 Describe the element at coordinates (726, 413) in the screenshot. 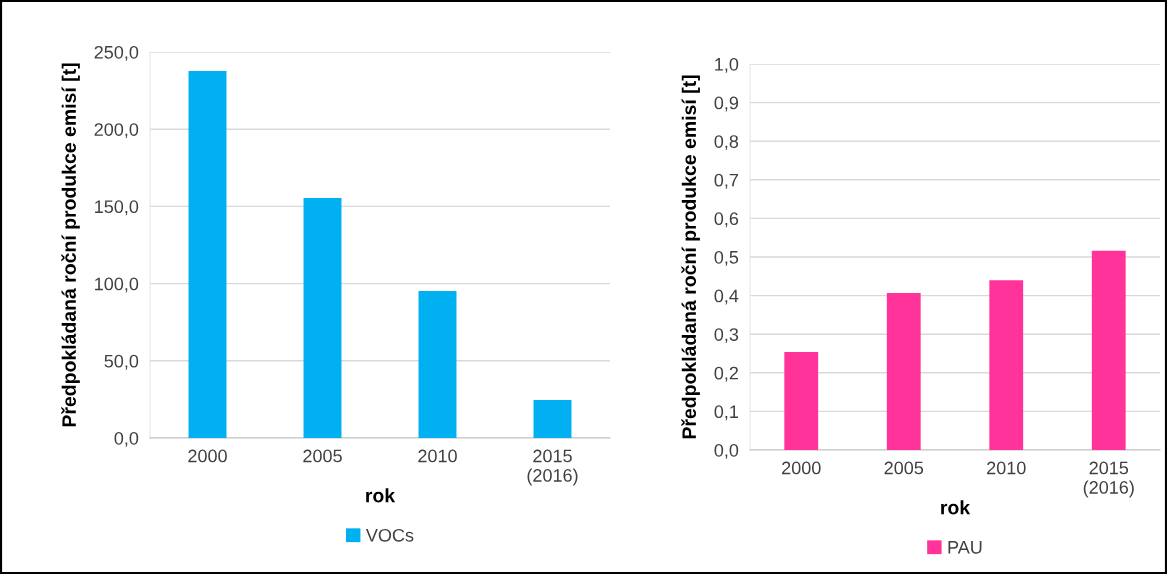

I see `y-tick-label: 0,1` at that location.